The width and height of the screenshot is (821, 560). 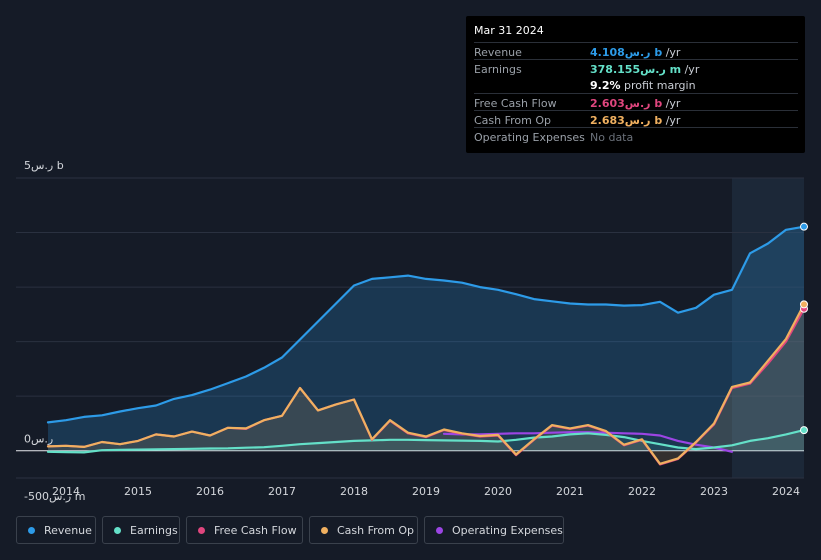 I want to click on legend-item-free-cash-flow: Free Cash Flow, so click(x=244, y=530).